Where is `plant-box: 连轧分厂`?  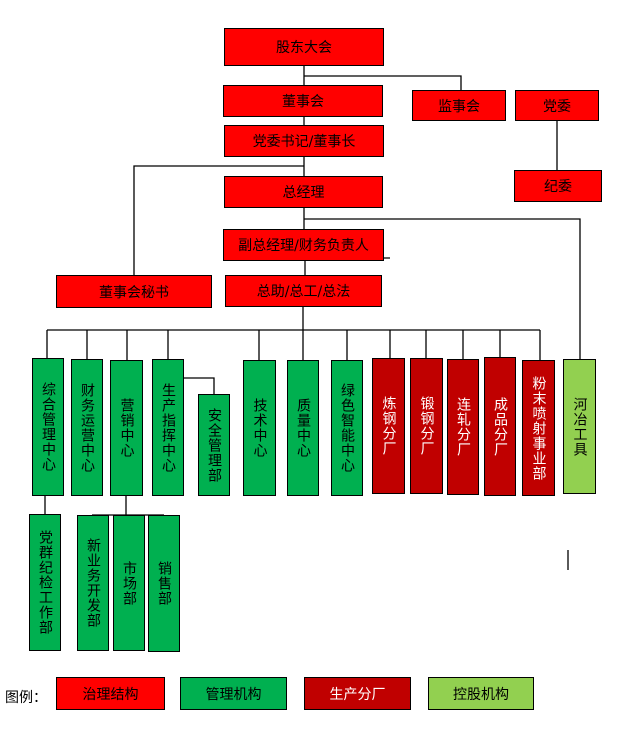 plant-box: 连轧分厂 is located at coordinates (463, 427).